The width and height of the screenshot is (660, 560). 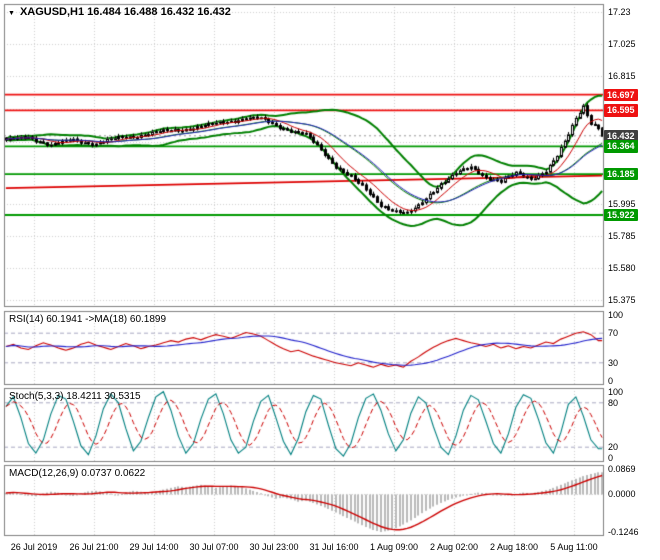 I want to click on price-axis-label: 15.580, so click(x=622, y=268).